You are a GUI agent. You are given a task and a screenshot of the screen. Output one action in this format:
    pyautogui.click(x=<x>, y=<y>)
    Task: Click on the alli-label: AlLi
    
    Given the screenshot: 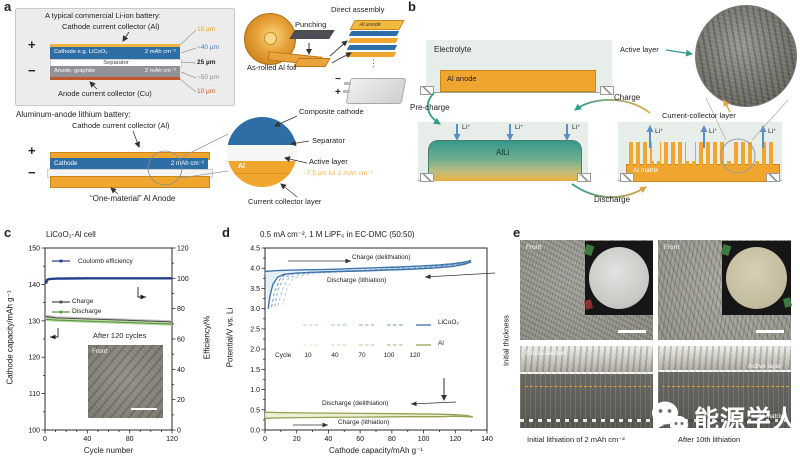 What is the action you would take?
    pyautogui.click(x=503, y=152)
    